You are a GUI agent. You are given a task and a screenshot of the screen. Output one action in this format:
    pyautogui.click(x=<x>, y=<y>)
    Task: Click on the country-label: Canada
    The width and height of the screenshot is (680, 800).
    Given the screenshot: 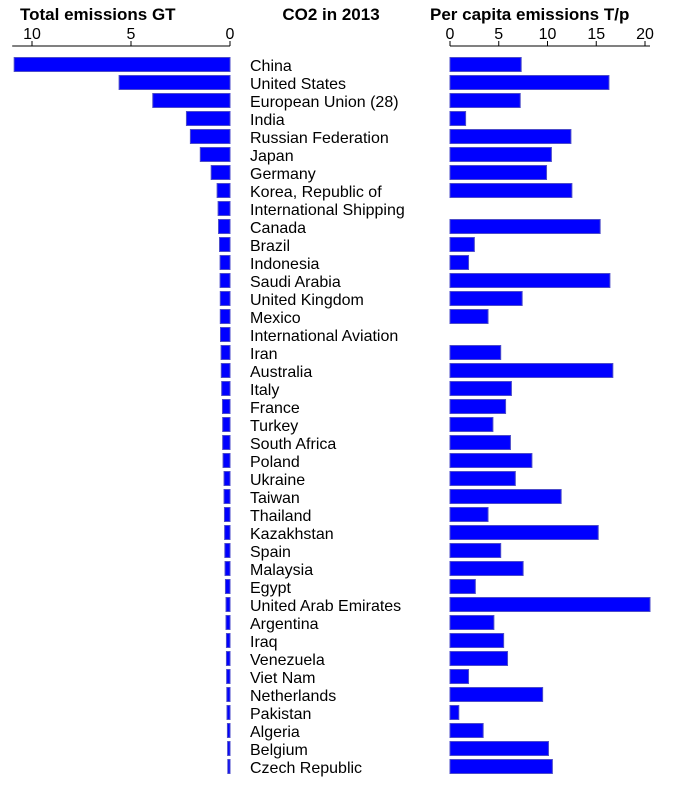 What is the action you would take?
    pyautogui.click(x=278, y=228)
    